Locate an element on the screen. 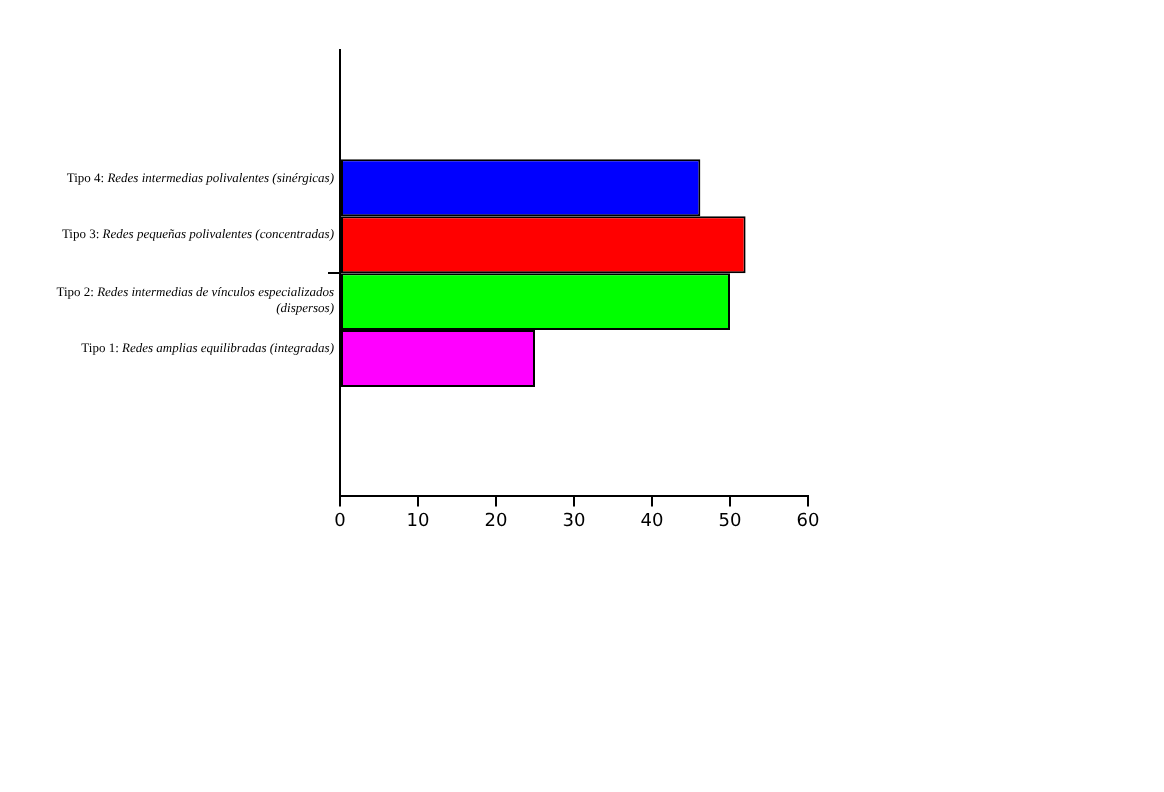 The image size is (1164, 792). x-tick-label: 10 is located at coordinates (418, 521).